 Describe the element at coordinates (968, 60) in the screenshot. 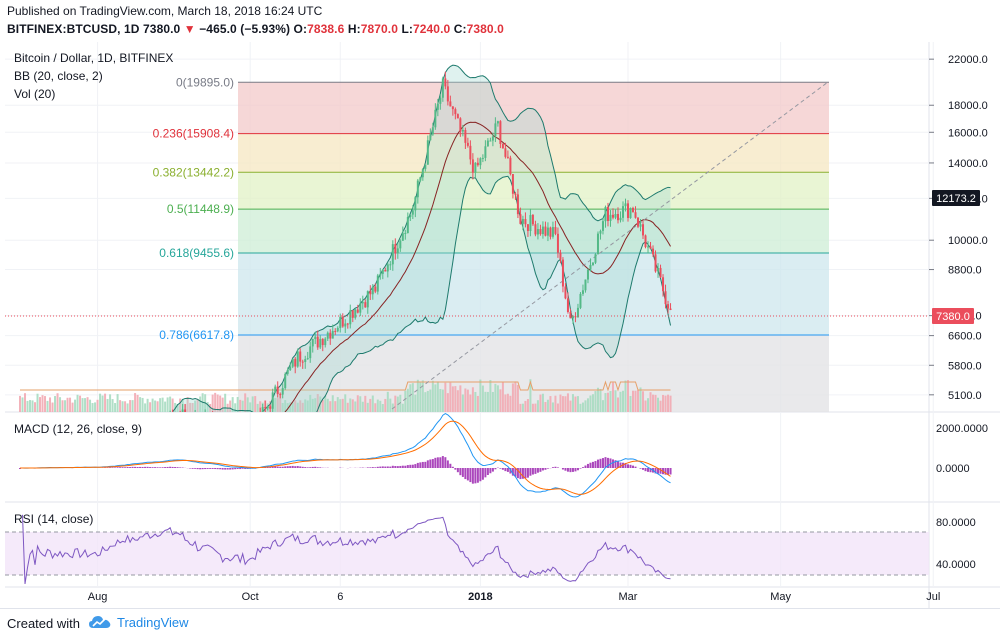

I see `price-axis-label: 22000.0` at that location.